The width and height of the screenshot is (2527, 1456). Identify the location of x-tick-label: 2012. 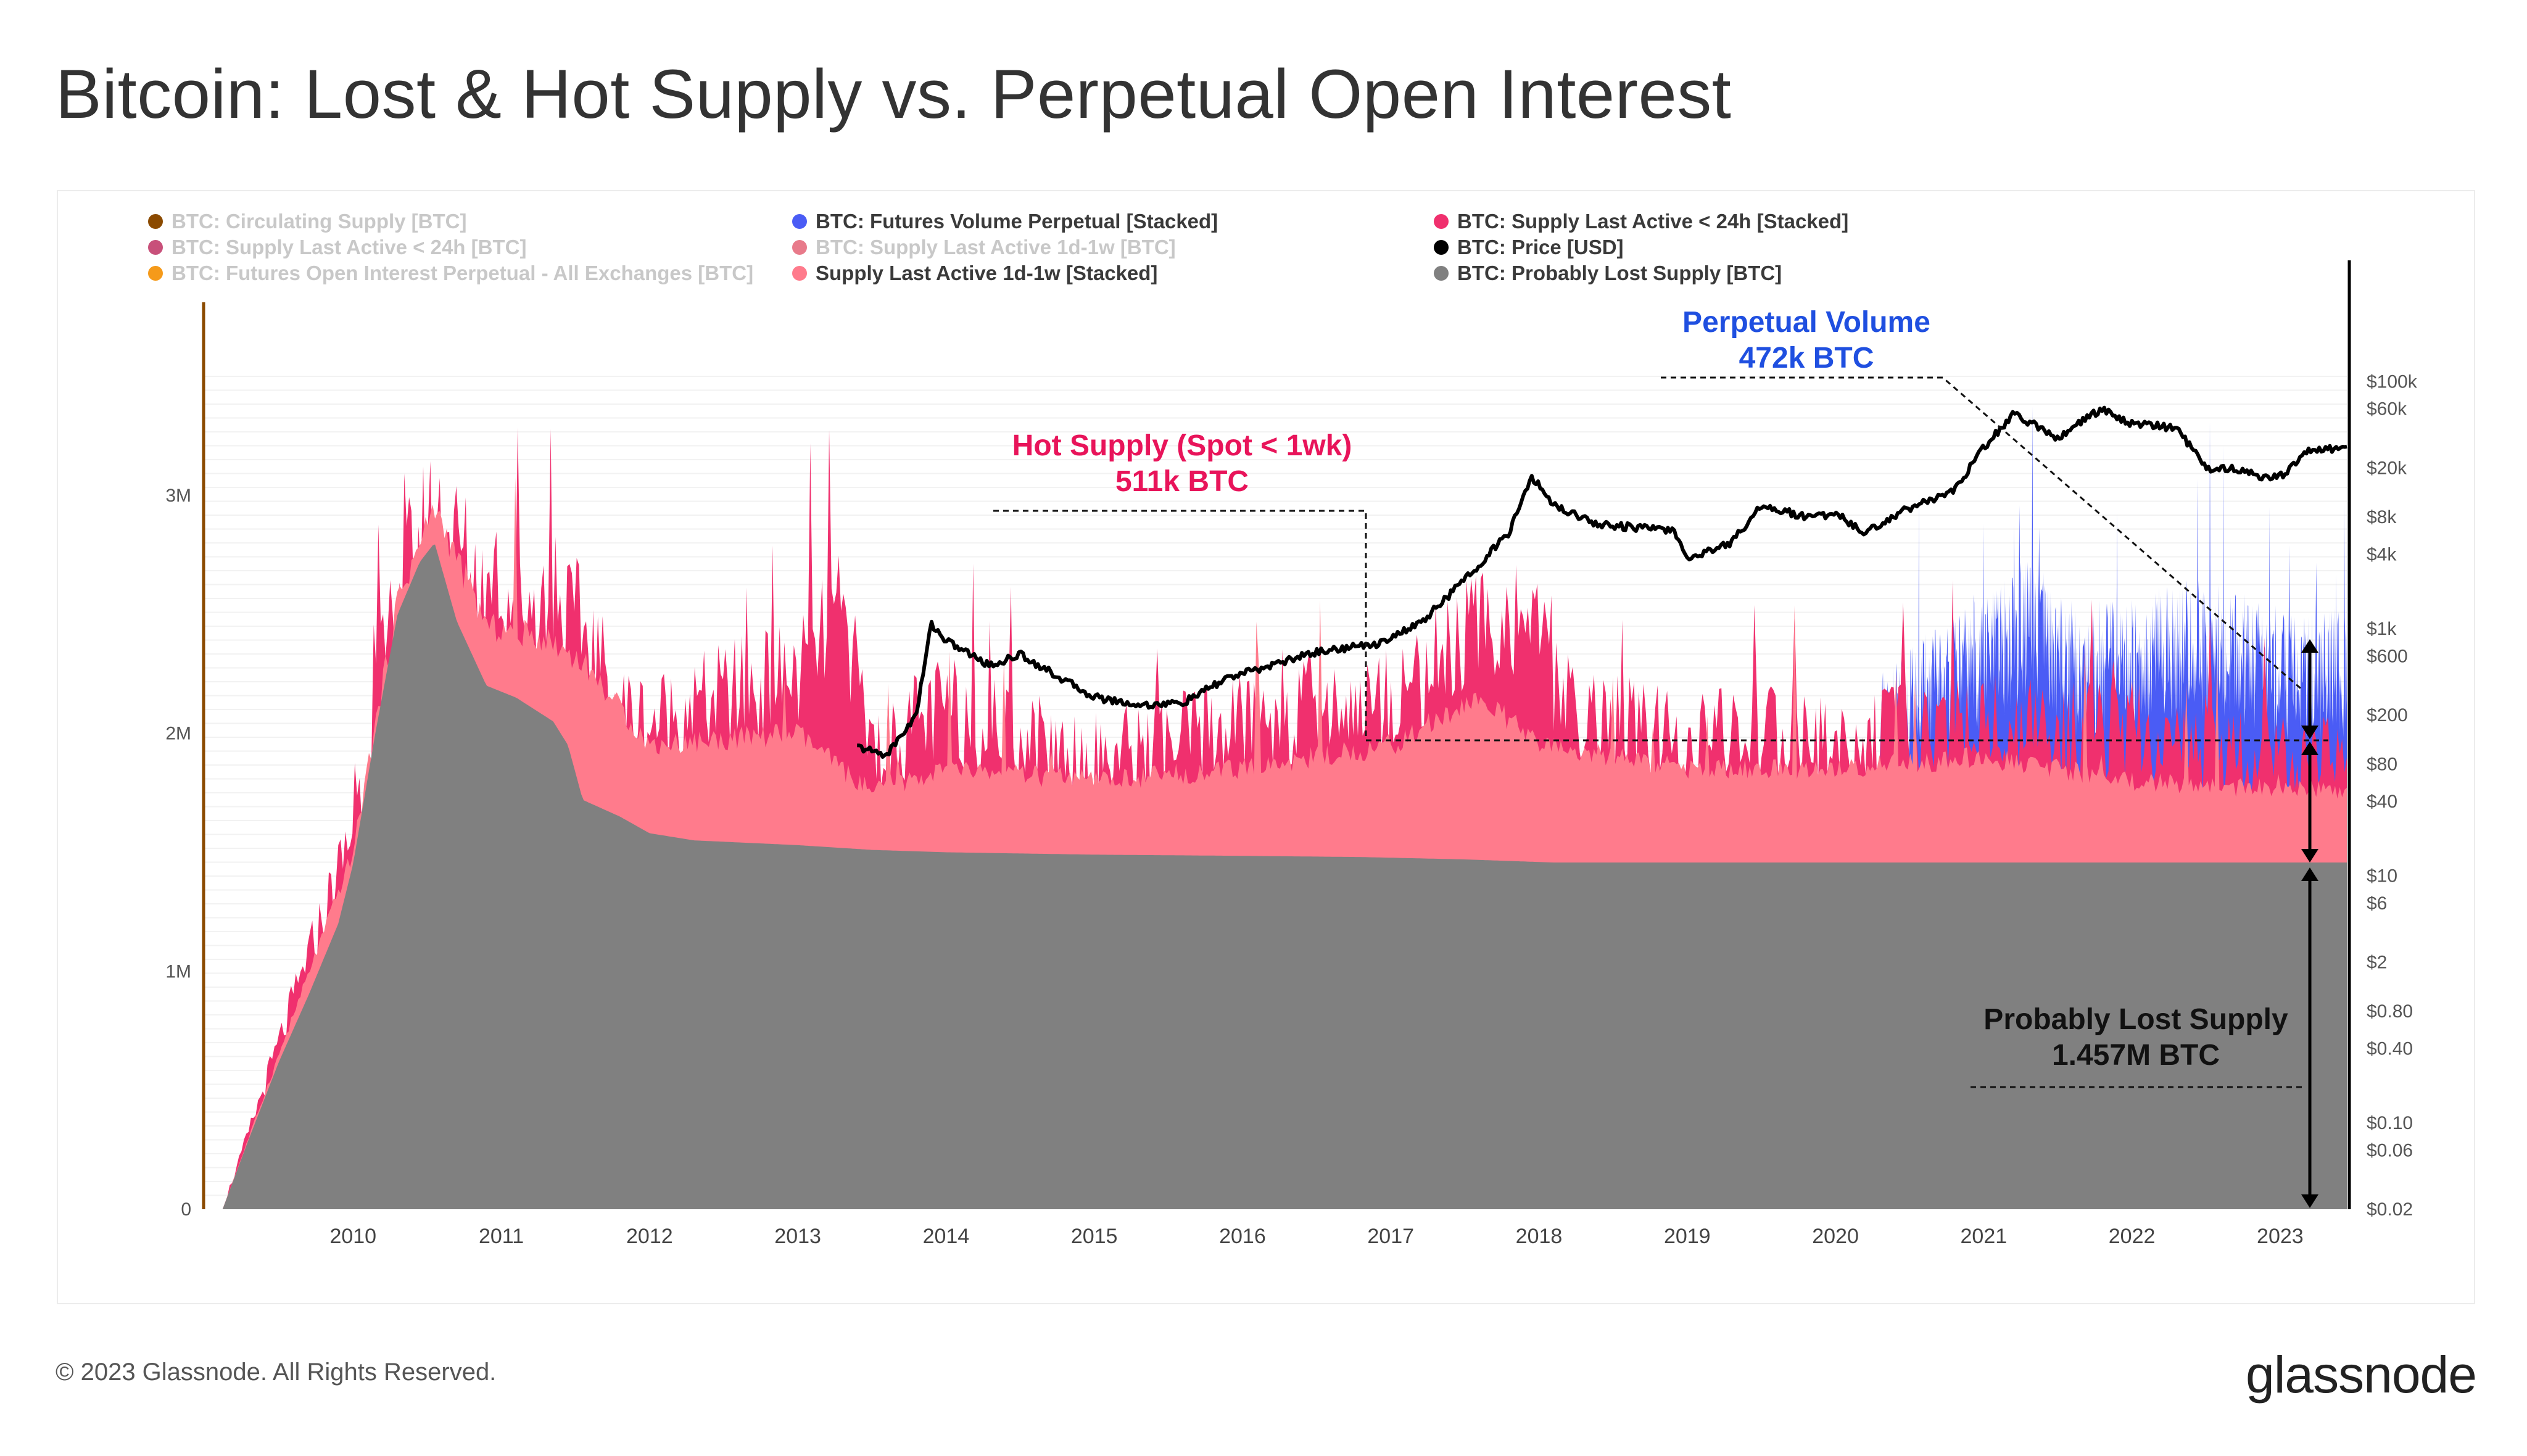
(650, 1236).